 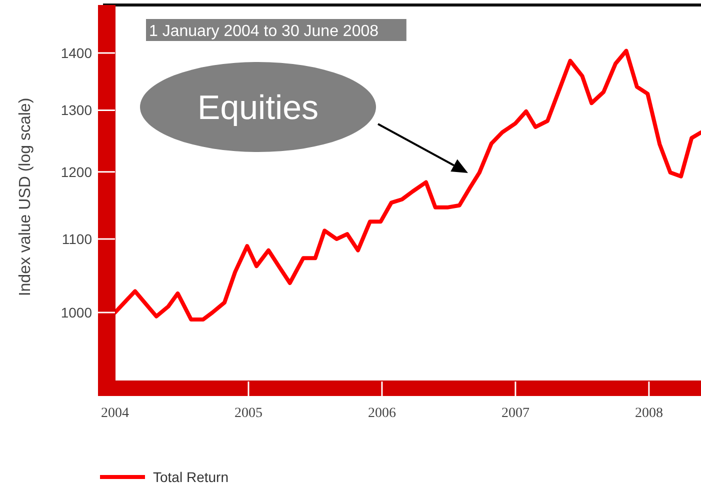 I want to click on y-tick-label: 1000, so click(x=76, y=312).